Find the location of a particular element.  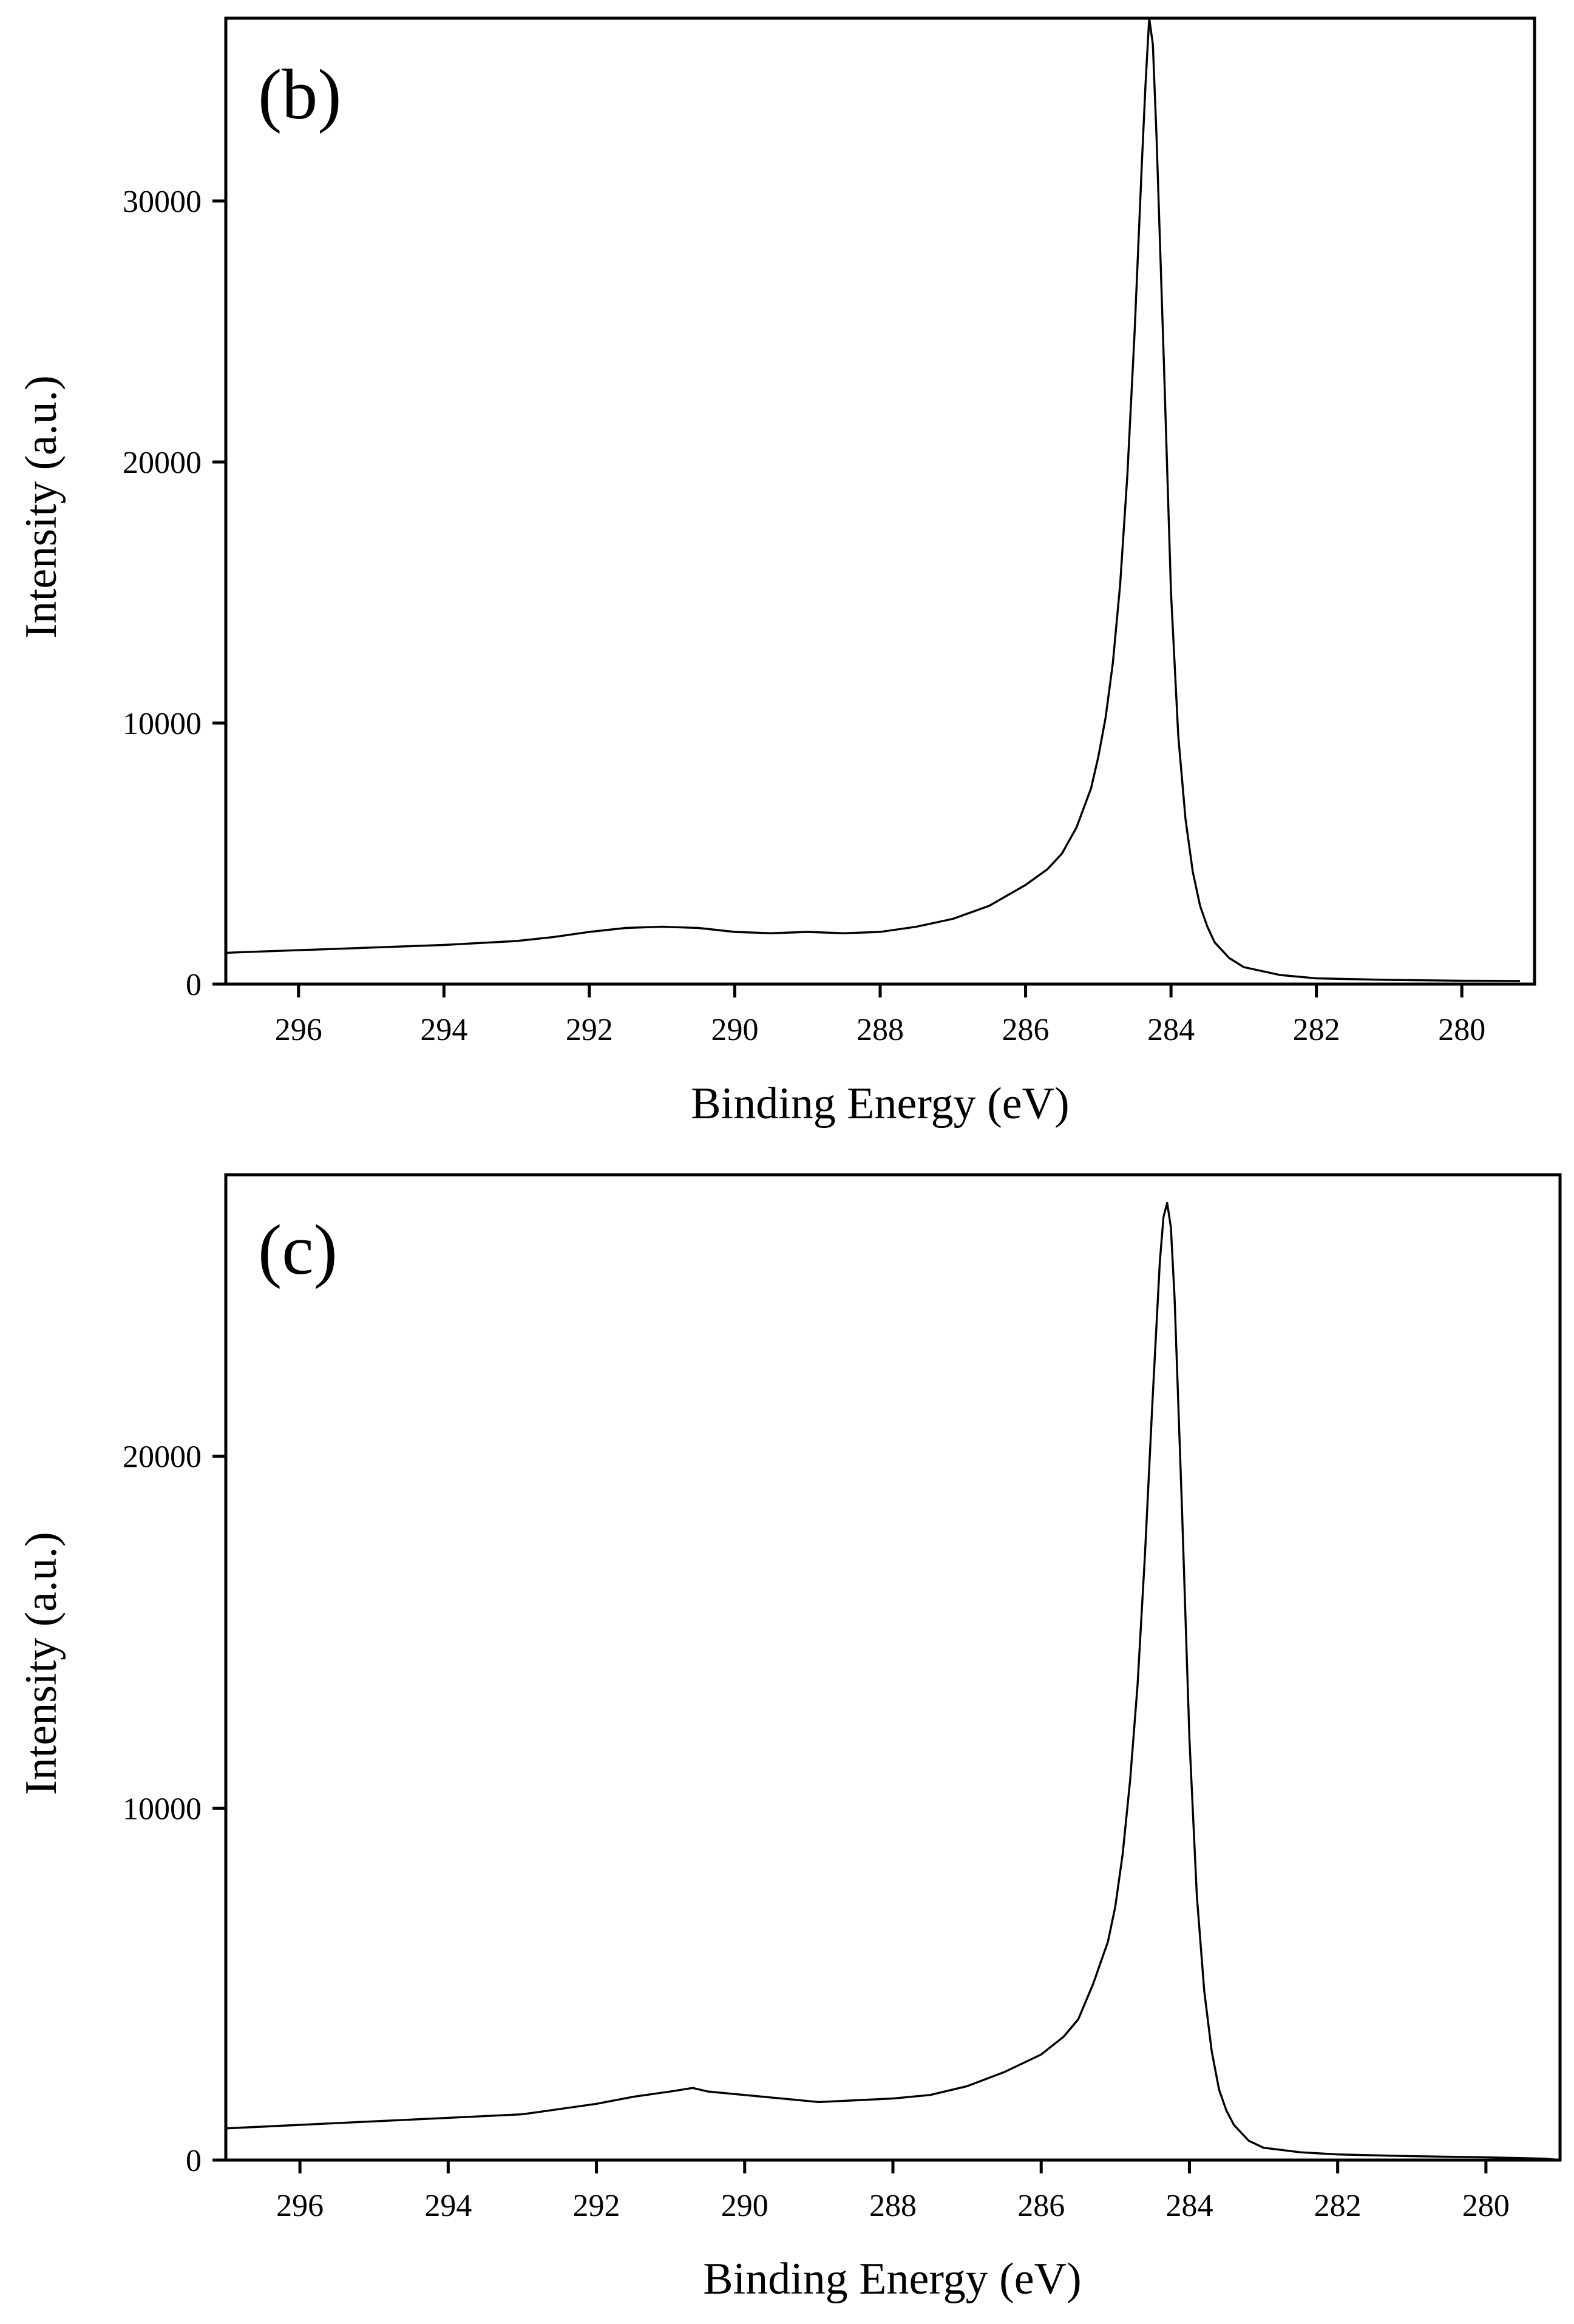

panel-label-c: (c) is located at coordinates (298, 1249).